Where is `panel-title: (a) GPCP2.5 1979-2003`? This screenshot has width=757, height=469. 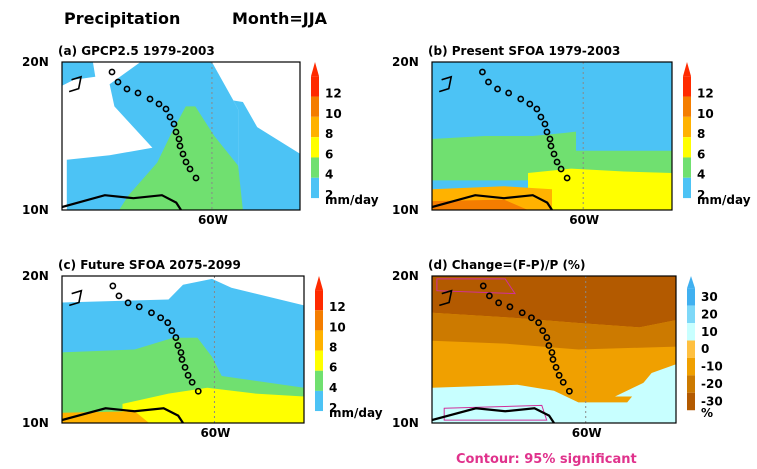
panel-title: (a) GPCP2.5 1979-2003 is located at coordinates (136, 51).